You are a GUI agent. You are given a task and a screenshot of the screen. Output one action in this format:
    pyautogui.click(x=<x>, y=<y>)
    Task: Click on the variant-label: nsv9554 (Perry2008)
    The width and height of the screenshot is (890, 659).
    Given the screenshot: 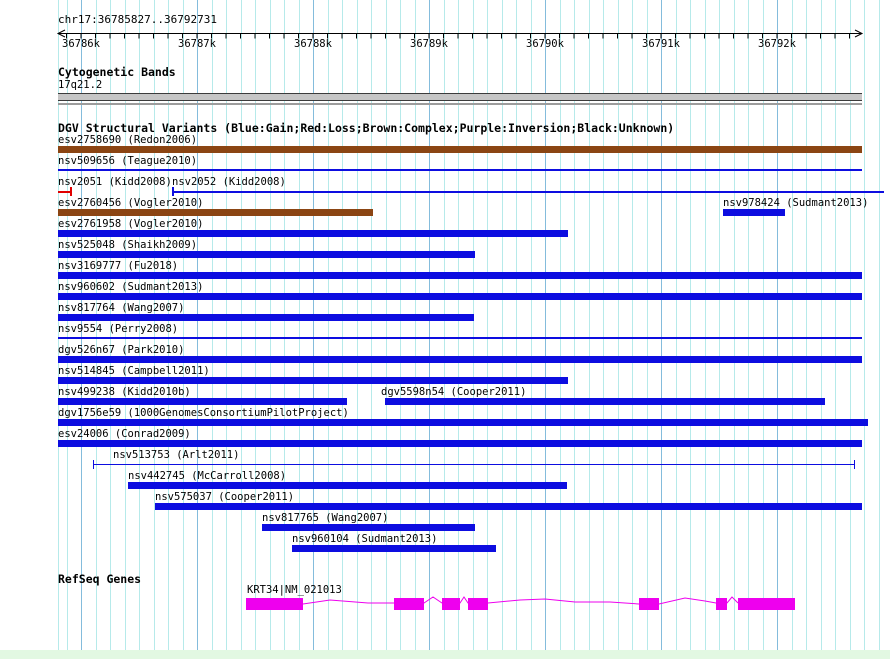 What is the action you would take?
    pyautogui.click(x=118, y=329)
    